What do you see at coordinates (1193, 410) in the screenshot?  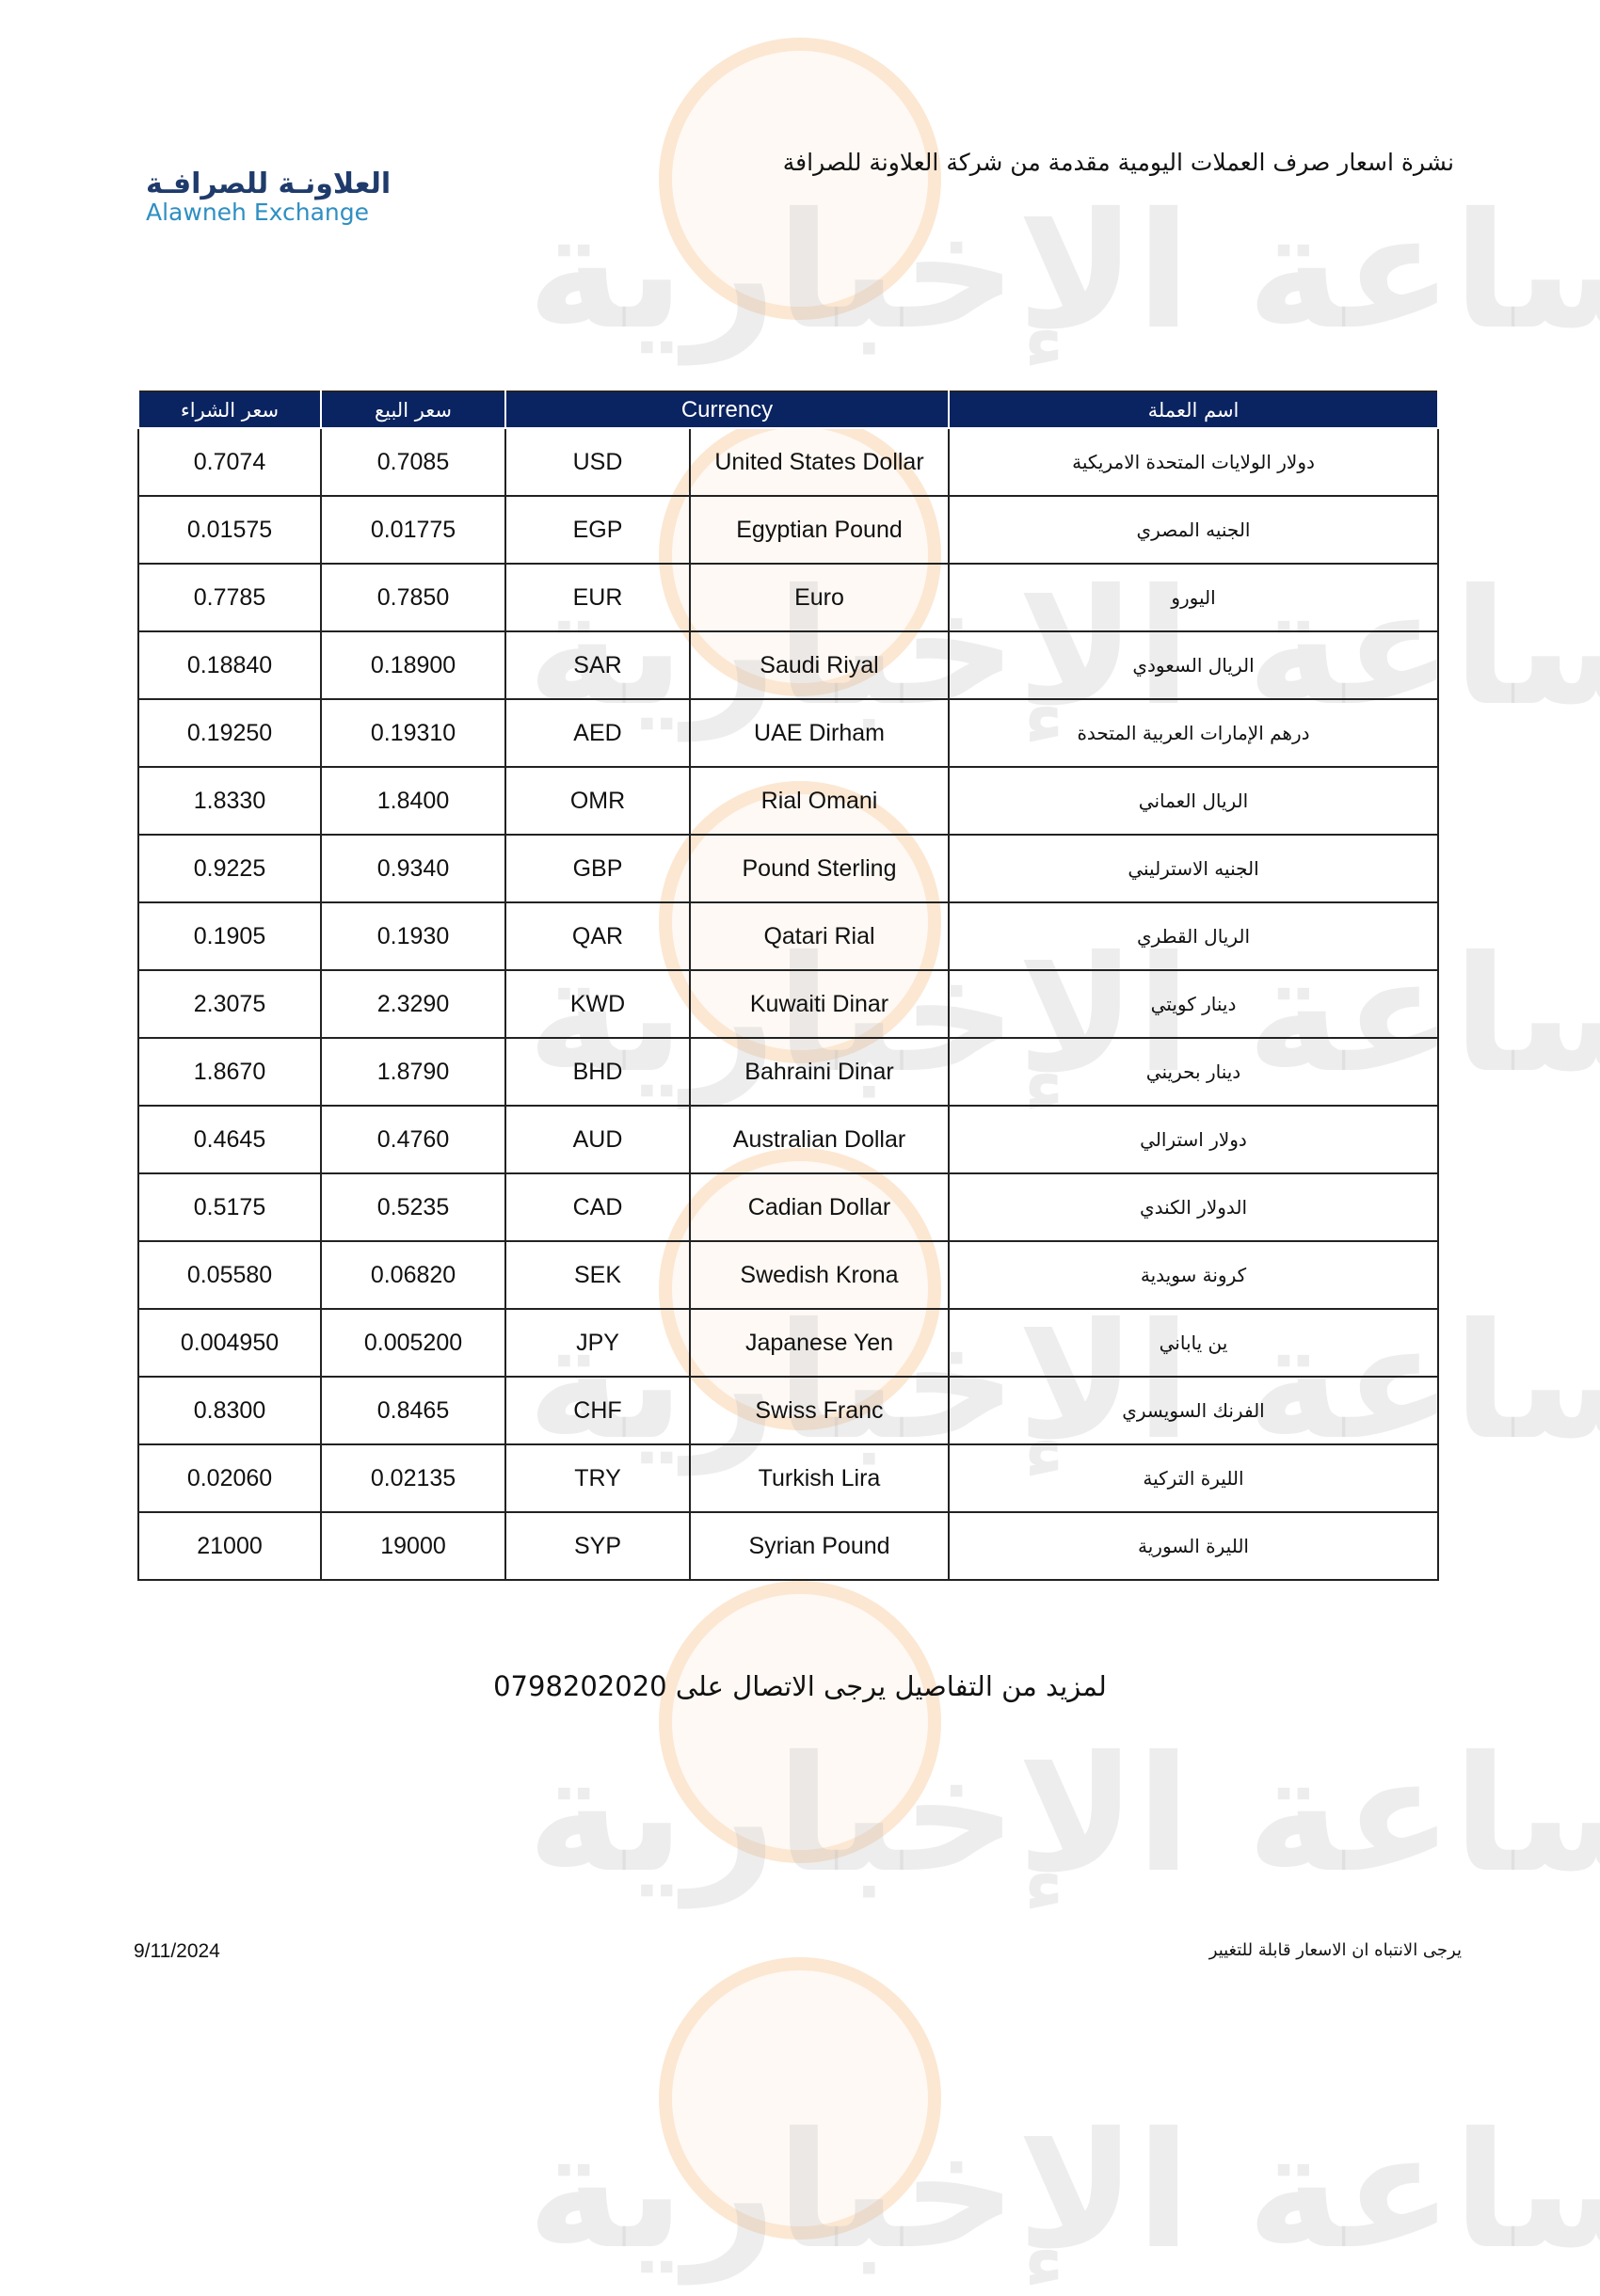 I see `header-name-ar: اسم العملة` at bounding box center [1193, 410].